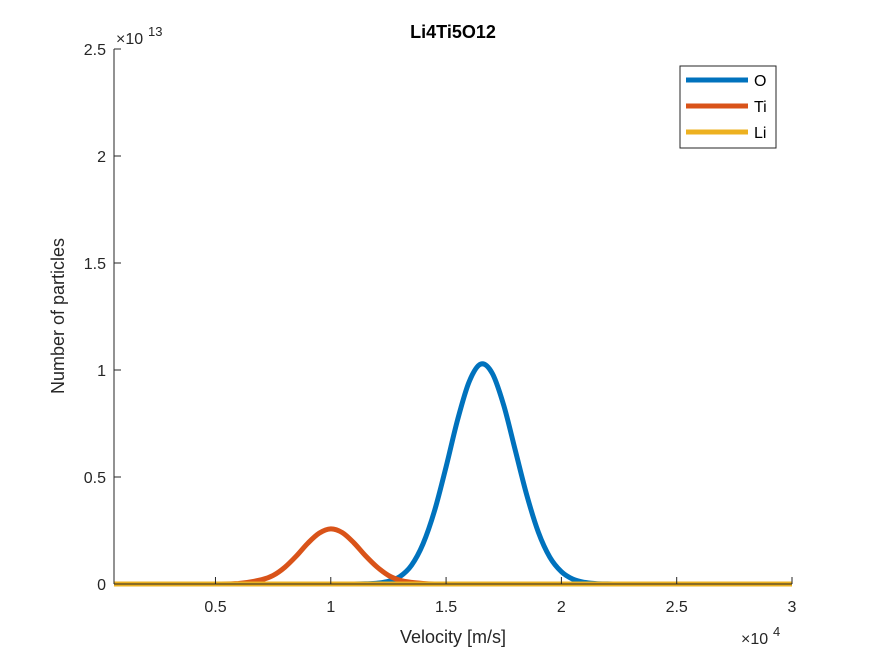 This screenshot has height=656, width=875. I want to click on x-exponent-base: ×10, so click(754, 639).